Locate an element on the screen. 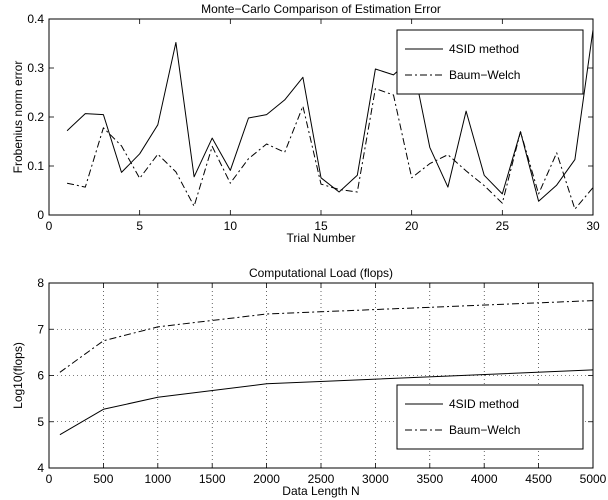  x-axis-label: Trial Number is located at coordinates (321, 238).